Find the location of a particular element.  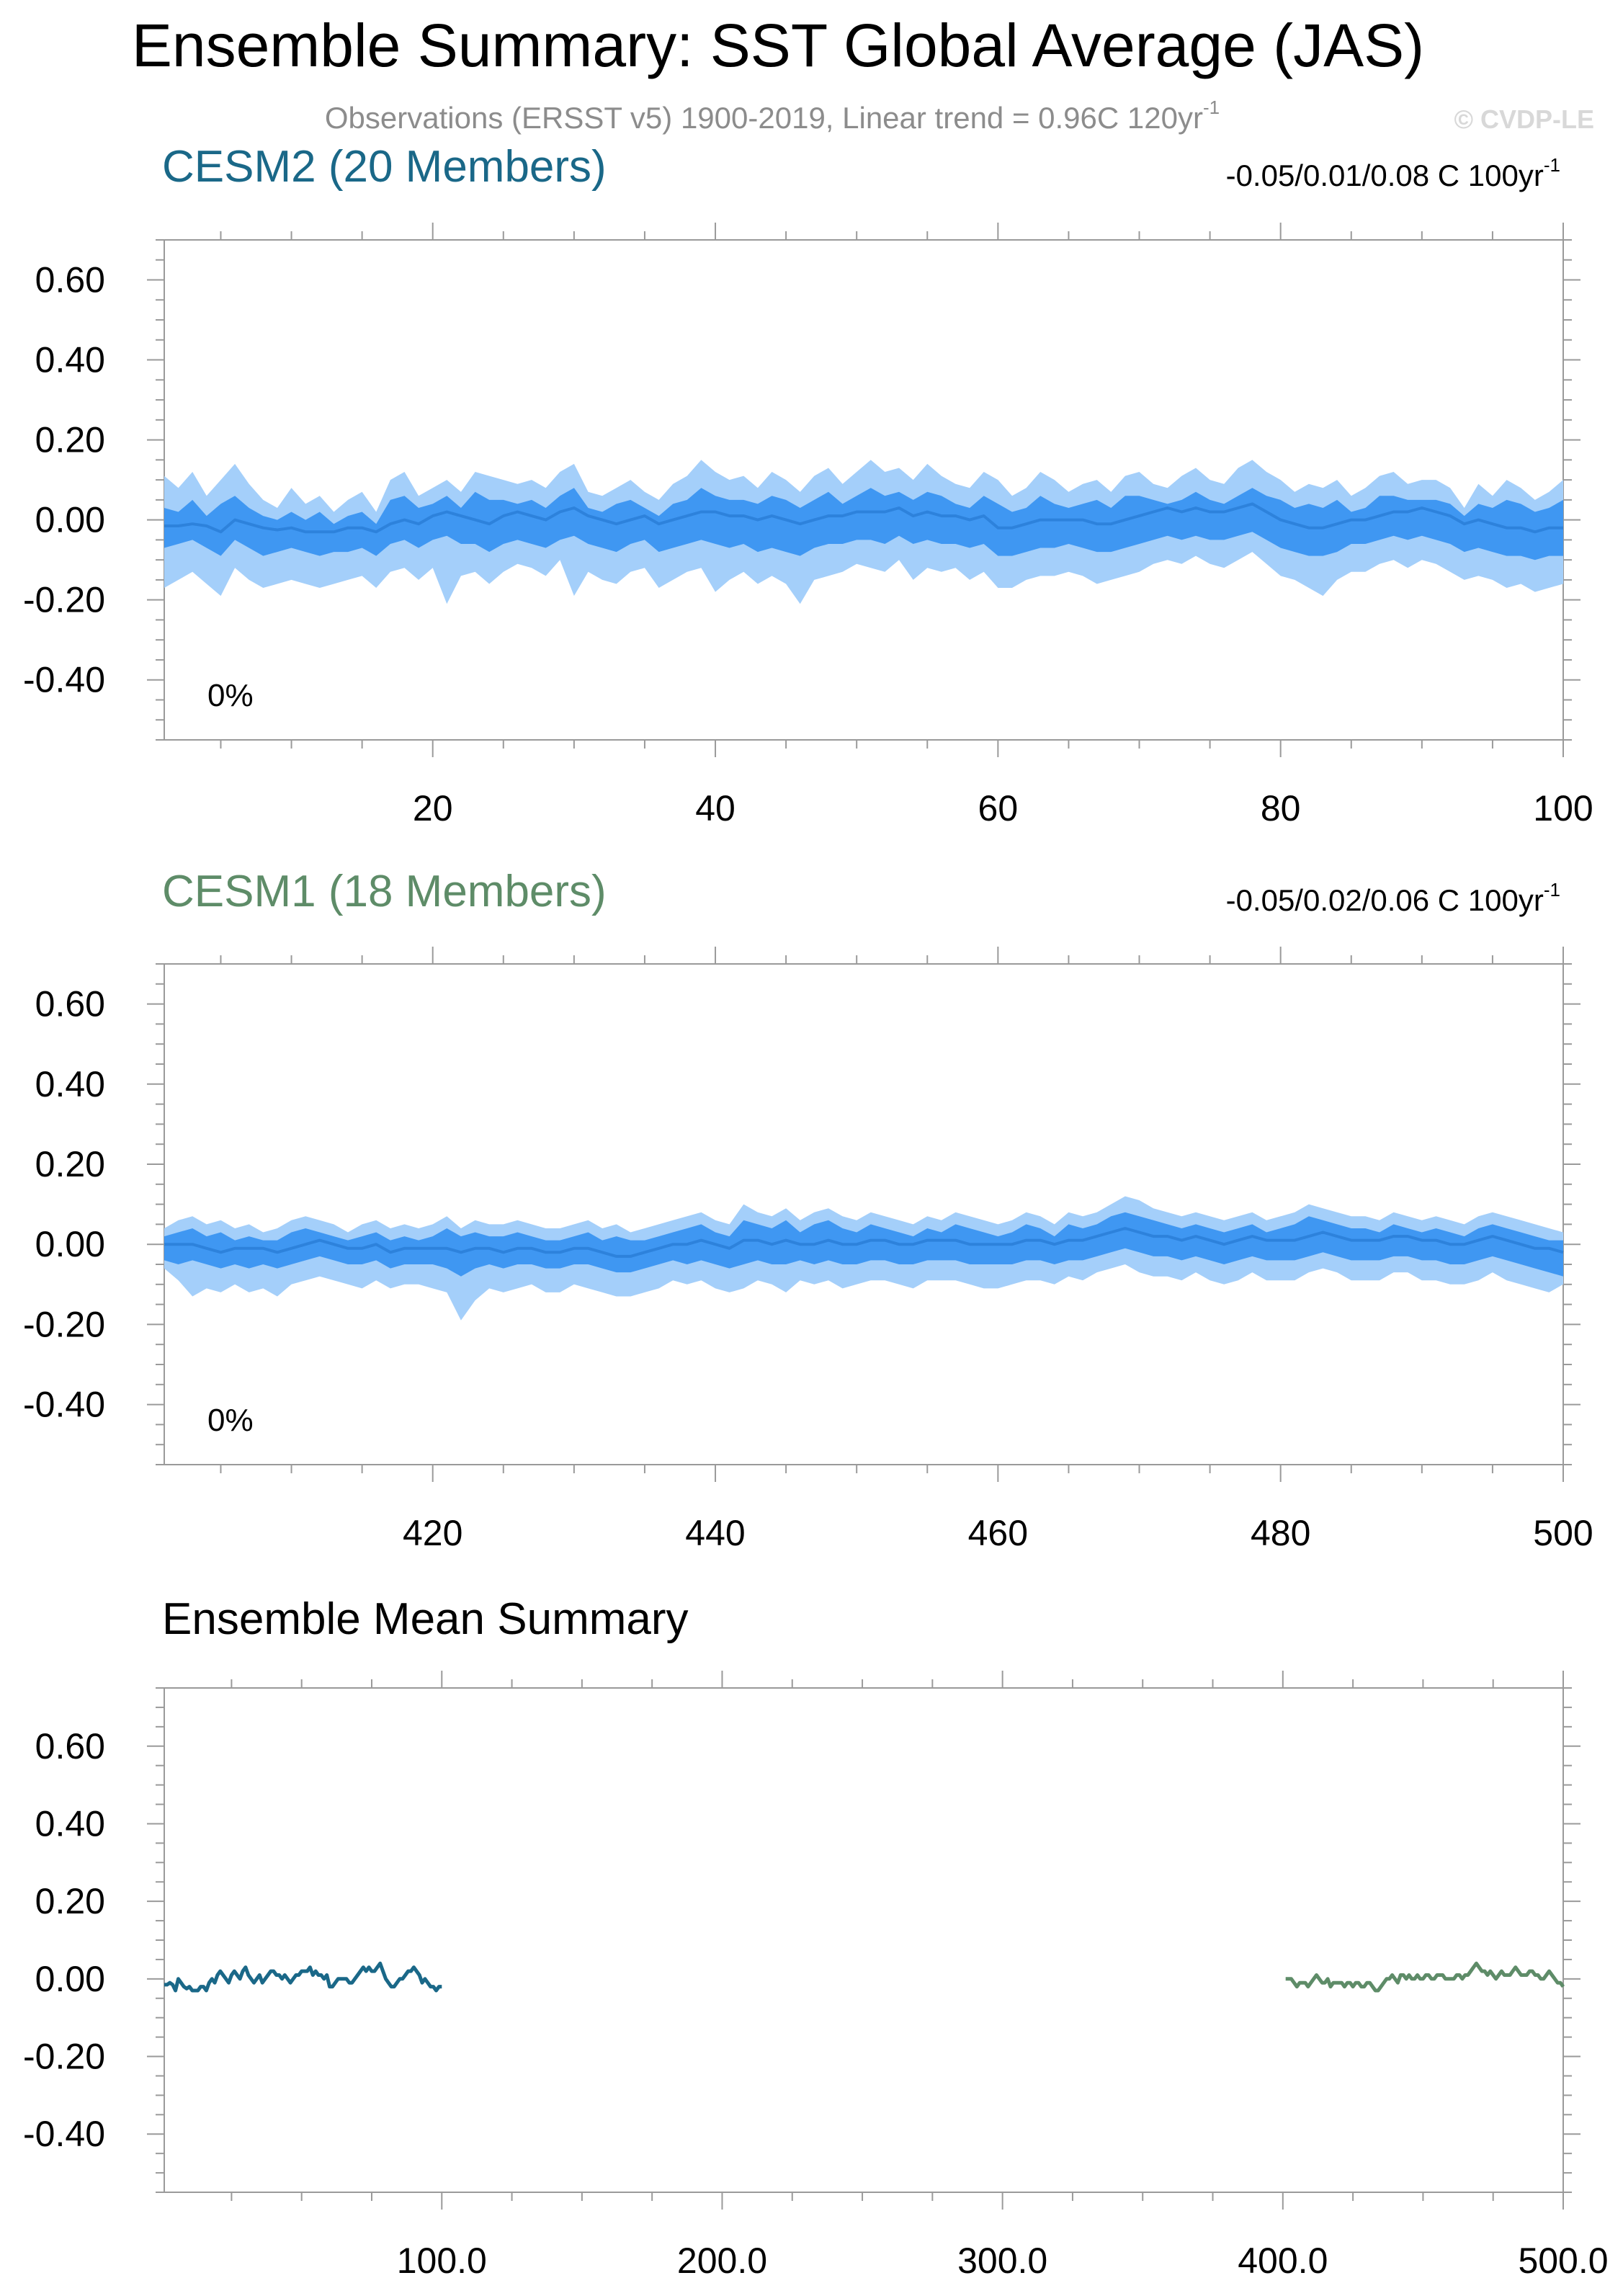

p2-xtick-label: 420 is located at coordinates (432, 1533).